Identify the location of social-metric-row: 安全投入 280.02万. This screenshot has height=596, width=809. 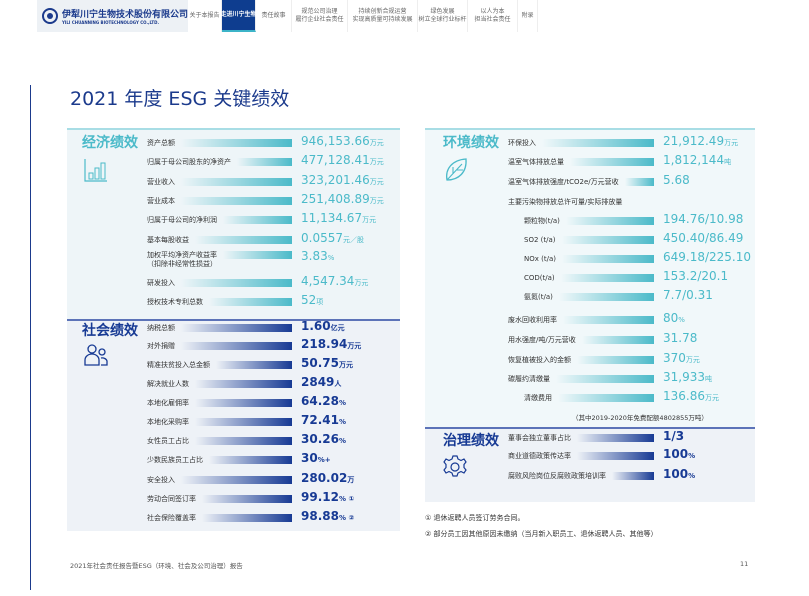
(250, 479).